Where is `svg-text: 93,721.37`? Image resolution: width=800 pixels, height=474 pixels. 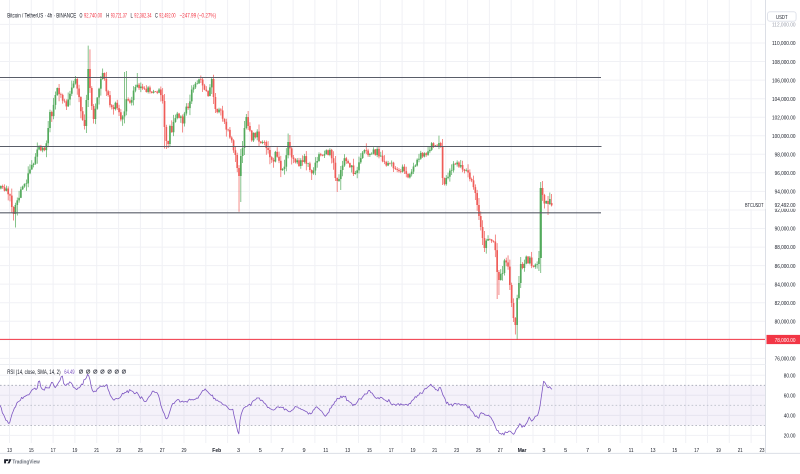
svg-text: 93,721.37 is located at coordinates (119, 15).